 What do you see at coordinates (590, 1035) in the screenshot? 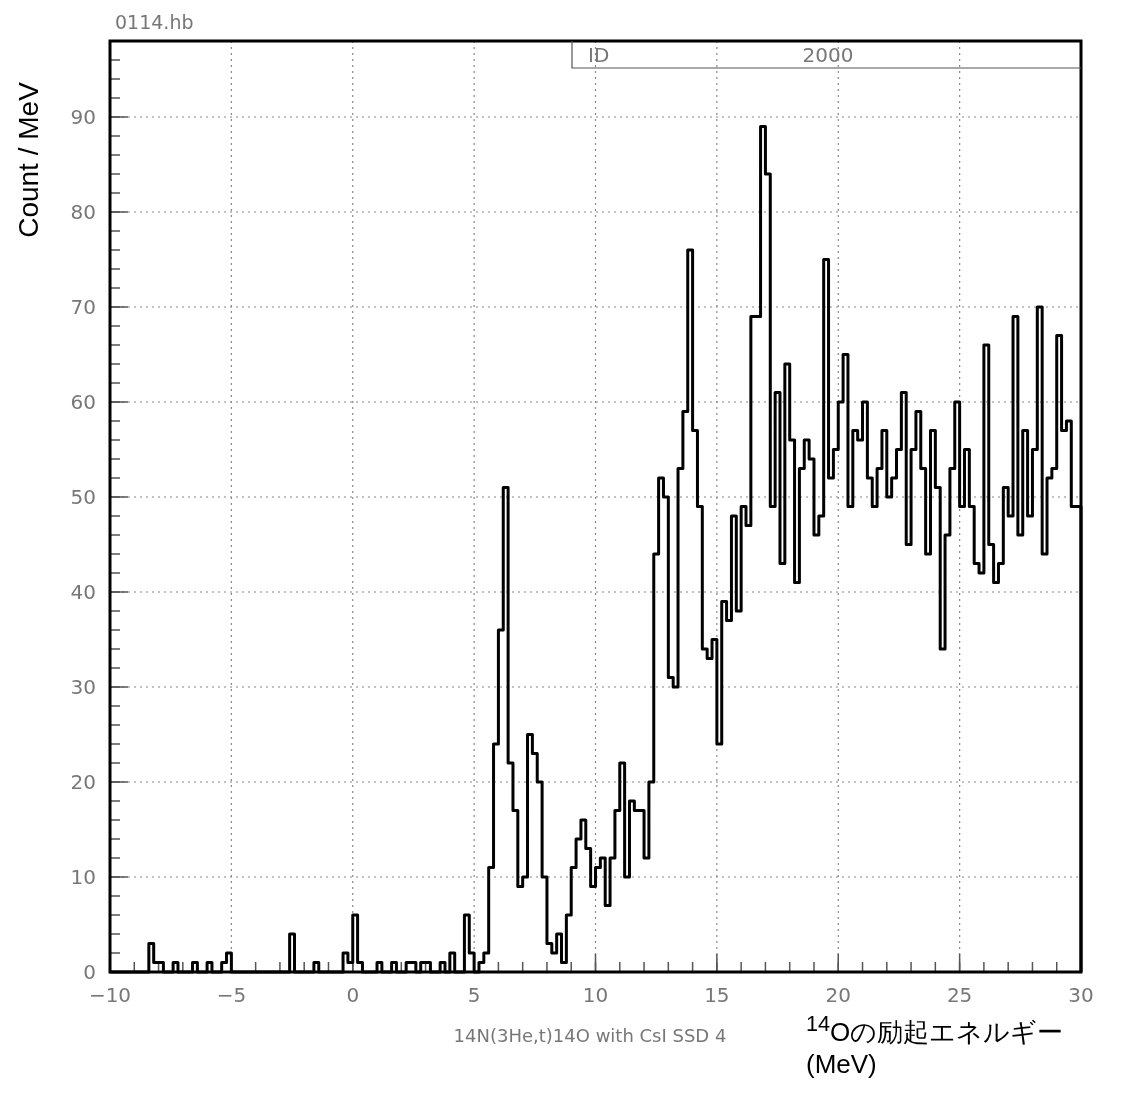
I see `text: 14N(3He,t)14O with CsI SSD 4` at bounding box center [590, 1035].